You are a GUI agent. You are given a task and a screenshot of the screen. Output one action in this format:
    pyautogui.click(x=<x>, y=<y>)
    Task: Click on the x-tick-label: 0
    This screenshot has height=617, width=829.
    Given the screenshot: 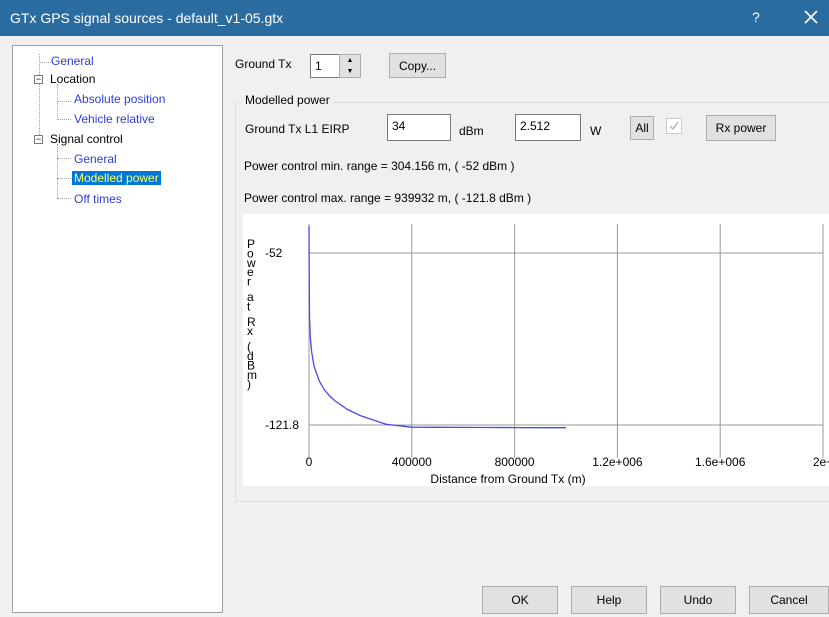 What is the action you would take?
    pyautogui.click(x=309, y=462)
    